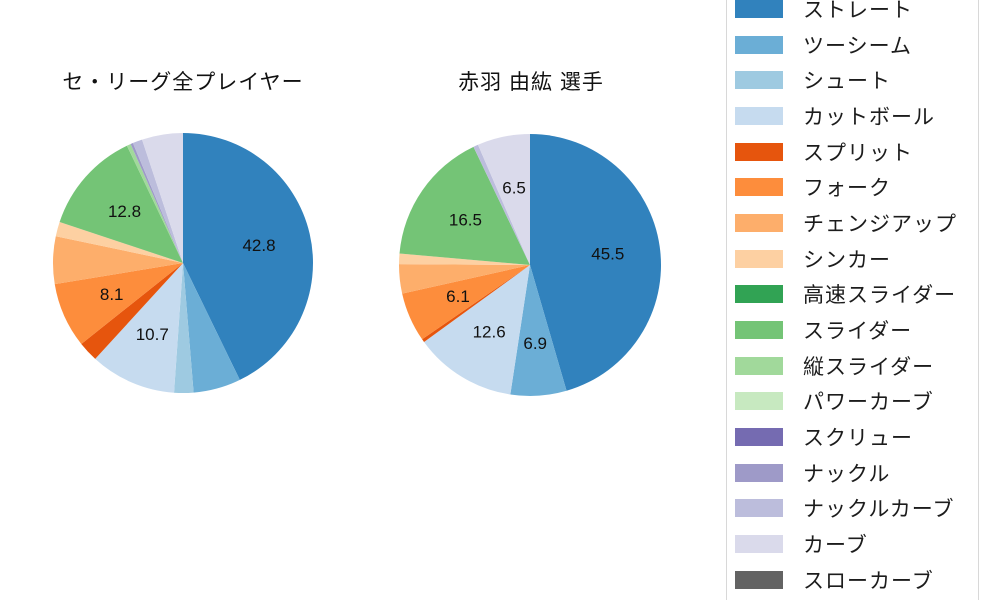 The height and width of the screenshot is (600, 1000). Describe the element at coordinates (869, 367) in the screenshot. I see `legend-item-label: 縦スライダー` at that location.